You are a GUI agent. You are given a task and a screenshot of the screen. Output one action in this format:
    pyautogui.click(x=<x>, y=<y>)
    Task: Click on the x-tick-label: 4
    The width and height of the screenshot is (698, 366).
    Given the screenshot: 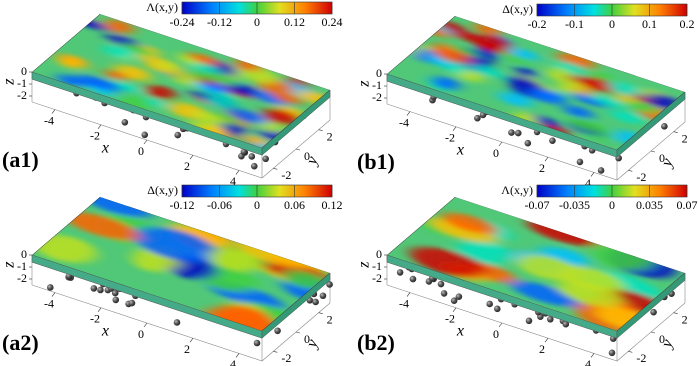 What is the action you would take?
    pyautogui.click(x=233, y=181)
    